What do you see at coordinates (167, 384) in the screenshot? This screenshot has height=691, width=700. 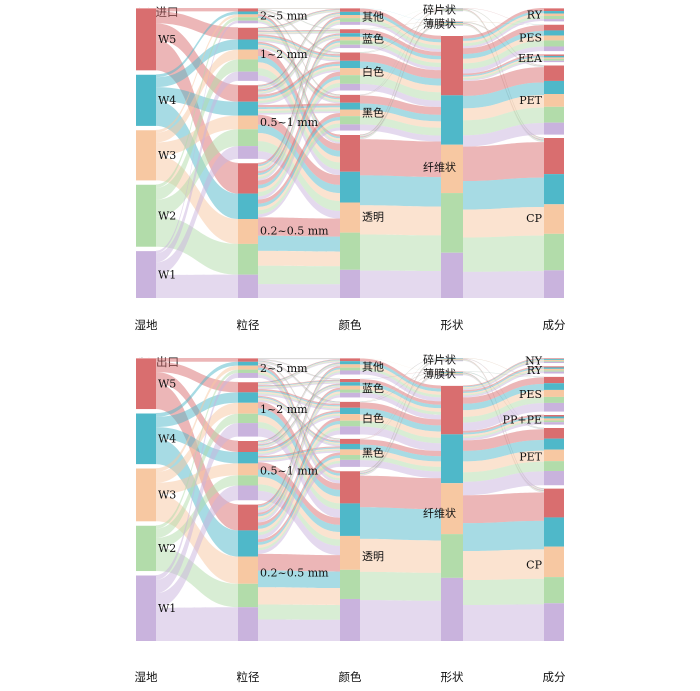 I see `node-label: W5` at bounding box center [167, 384].